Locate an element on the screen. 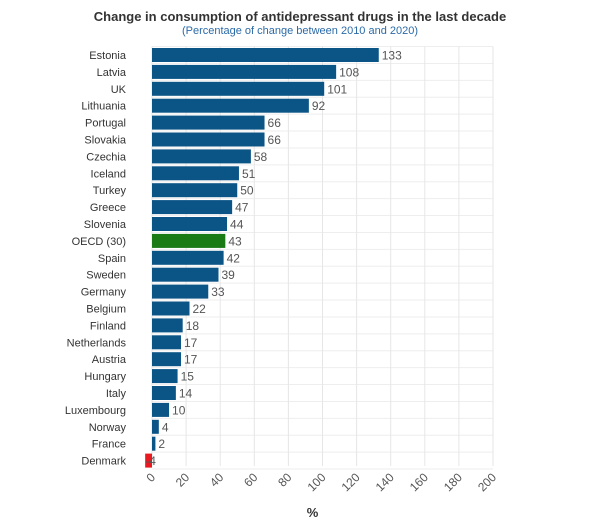 The image size is (600, 530). value-label: 133 is located at coordinates (392, 56).